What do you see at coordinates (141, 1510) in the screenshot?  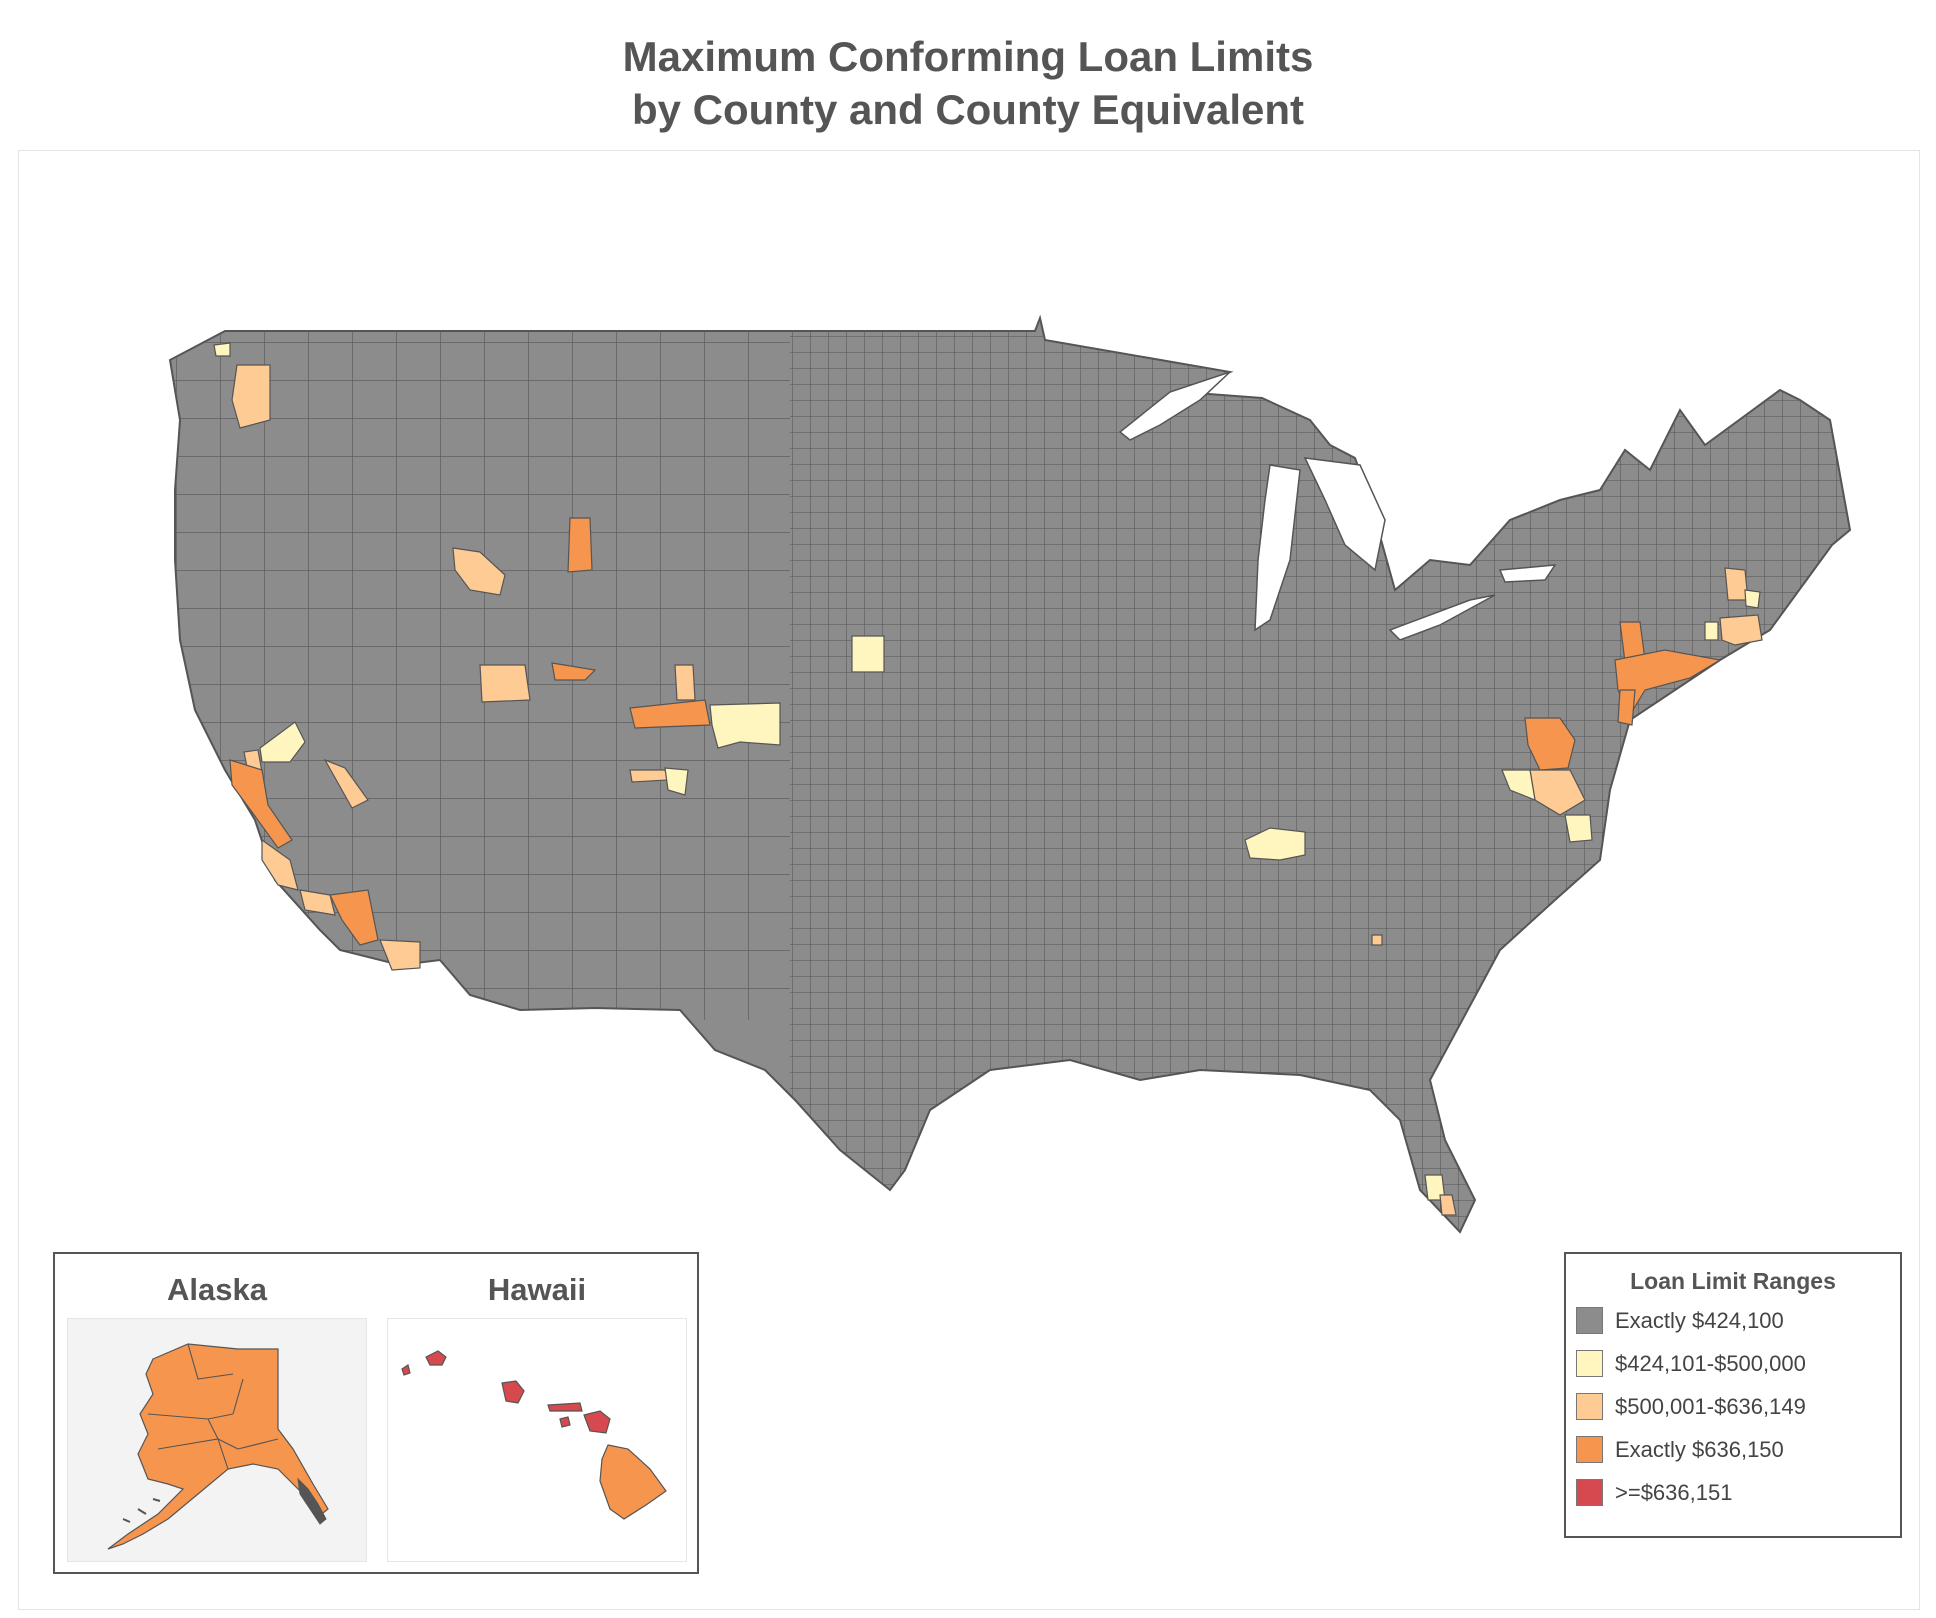 I see `alaska-islands` at bounding box center [141, 1510].